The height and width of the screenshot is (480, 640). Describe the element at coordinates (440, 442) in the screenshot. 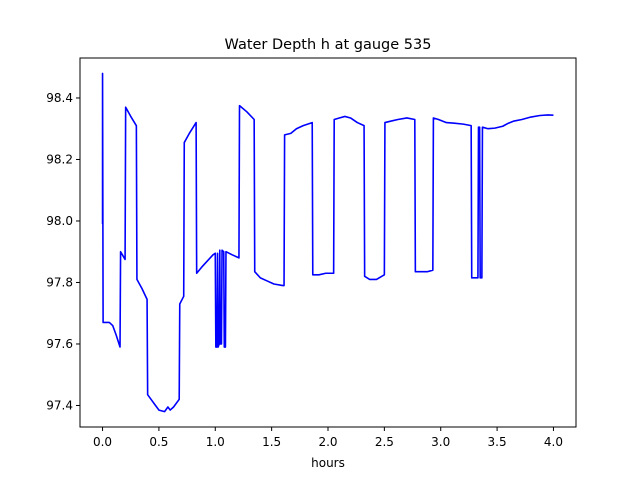

I see `x-tick-label: 3.0` at that location.